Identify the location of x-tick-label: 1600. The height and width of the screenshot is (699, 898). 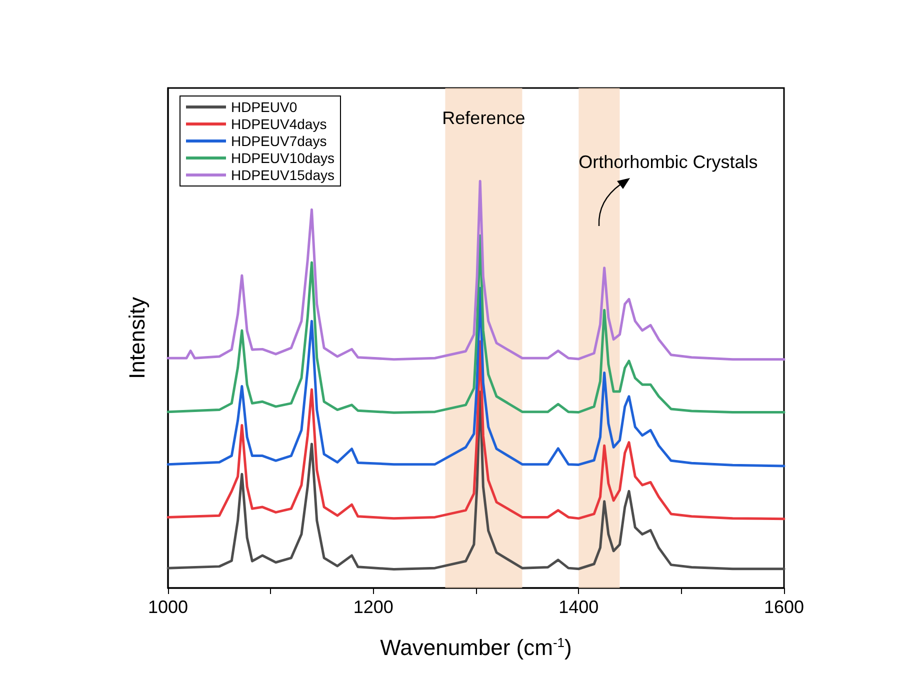
(784, 607).